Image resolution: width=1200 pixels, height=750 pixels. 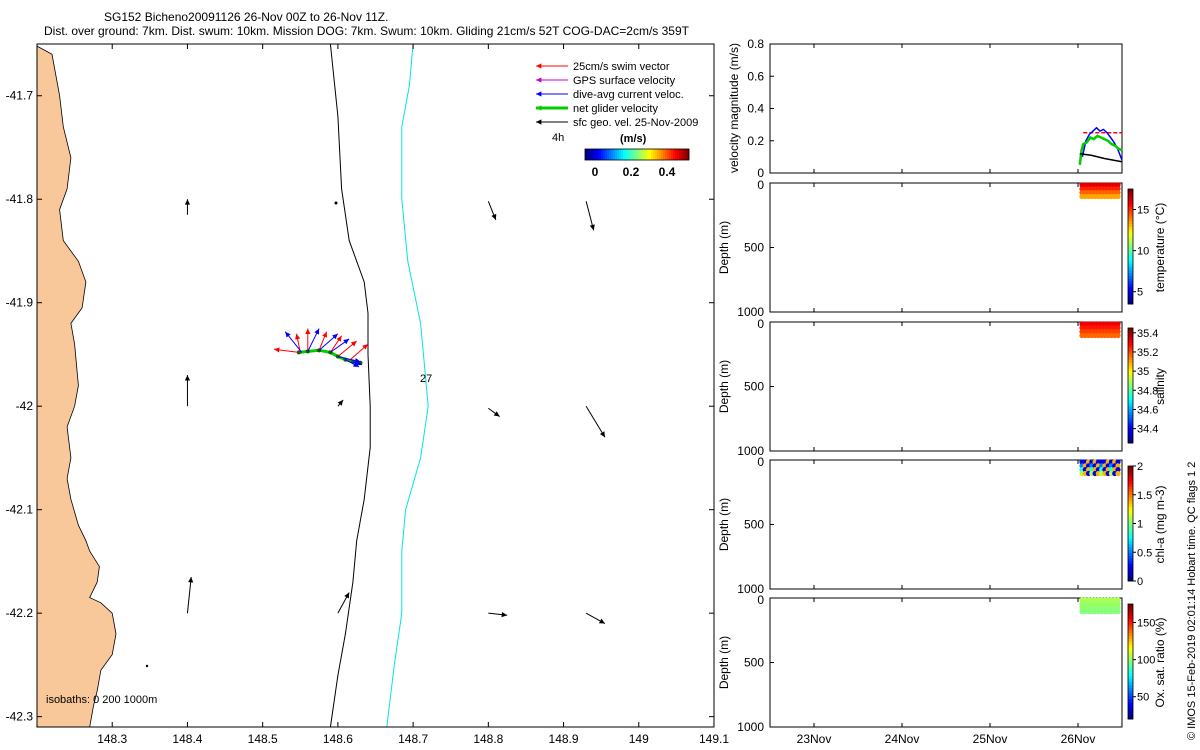 I want to click on map-x-tick-label: 149, so click(x=639, y=739).